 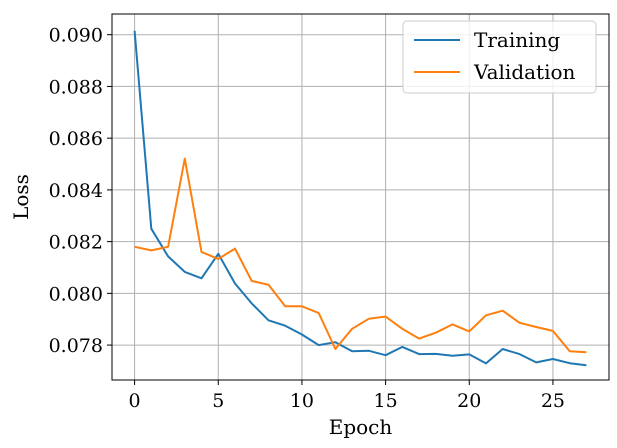 What do you see at coordinates (76, 243) in the screenshot?
I see `y-tick-label: 0.082` at bounding box center [76, 243].